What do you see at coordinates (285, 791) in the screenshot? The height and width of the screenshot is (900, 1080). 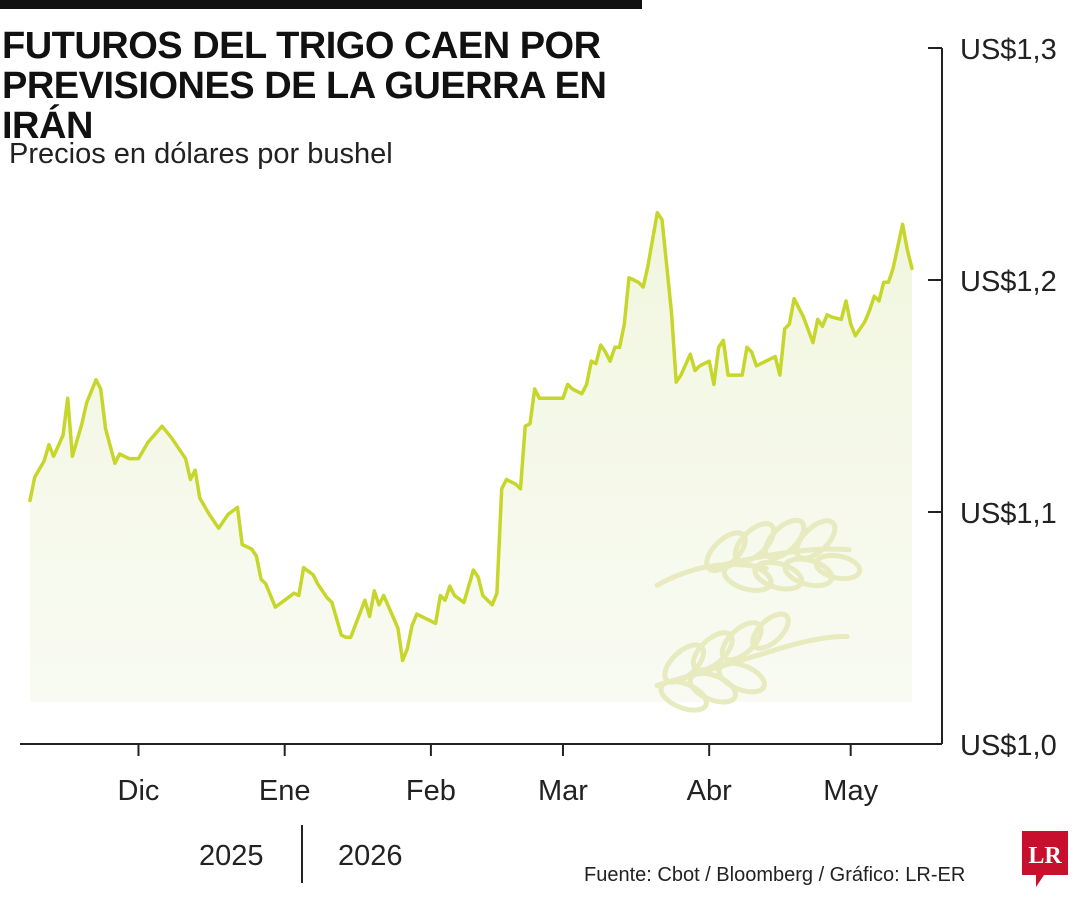 I see `x-tick-label: Ene` at bounding box center [285, 791].